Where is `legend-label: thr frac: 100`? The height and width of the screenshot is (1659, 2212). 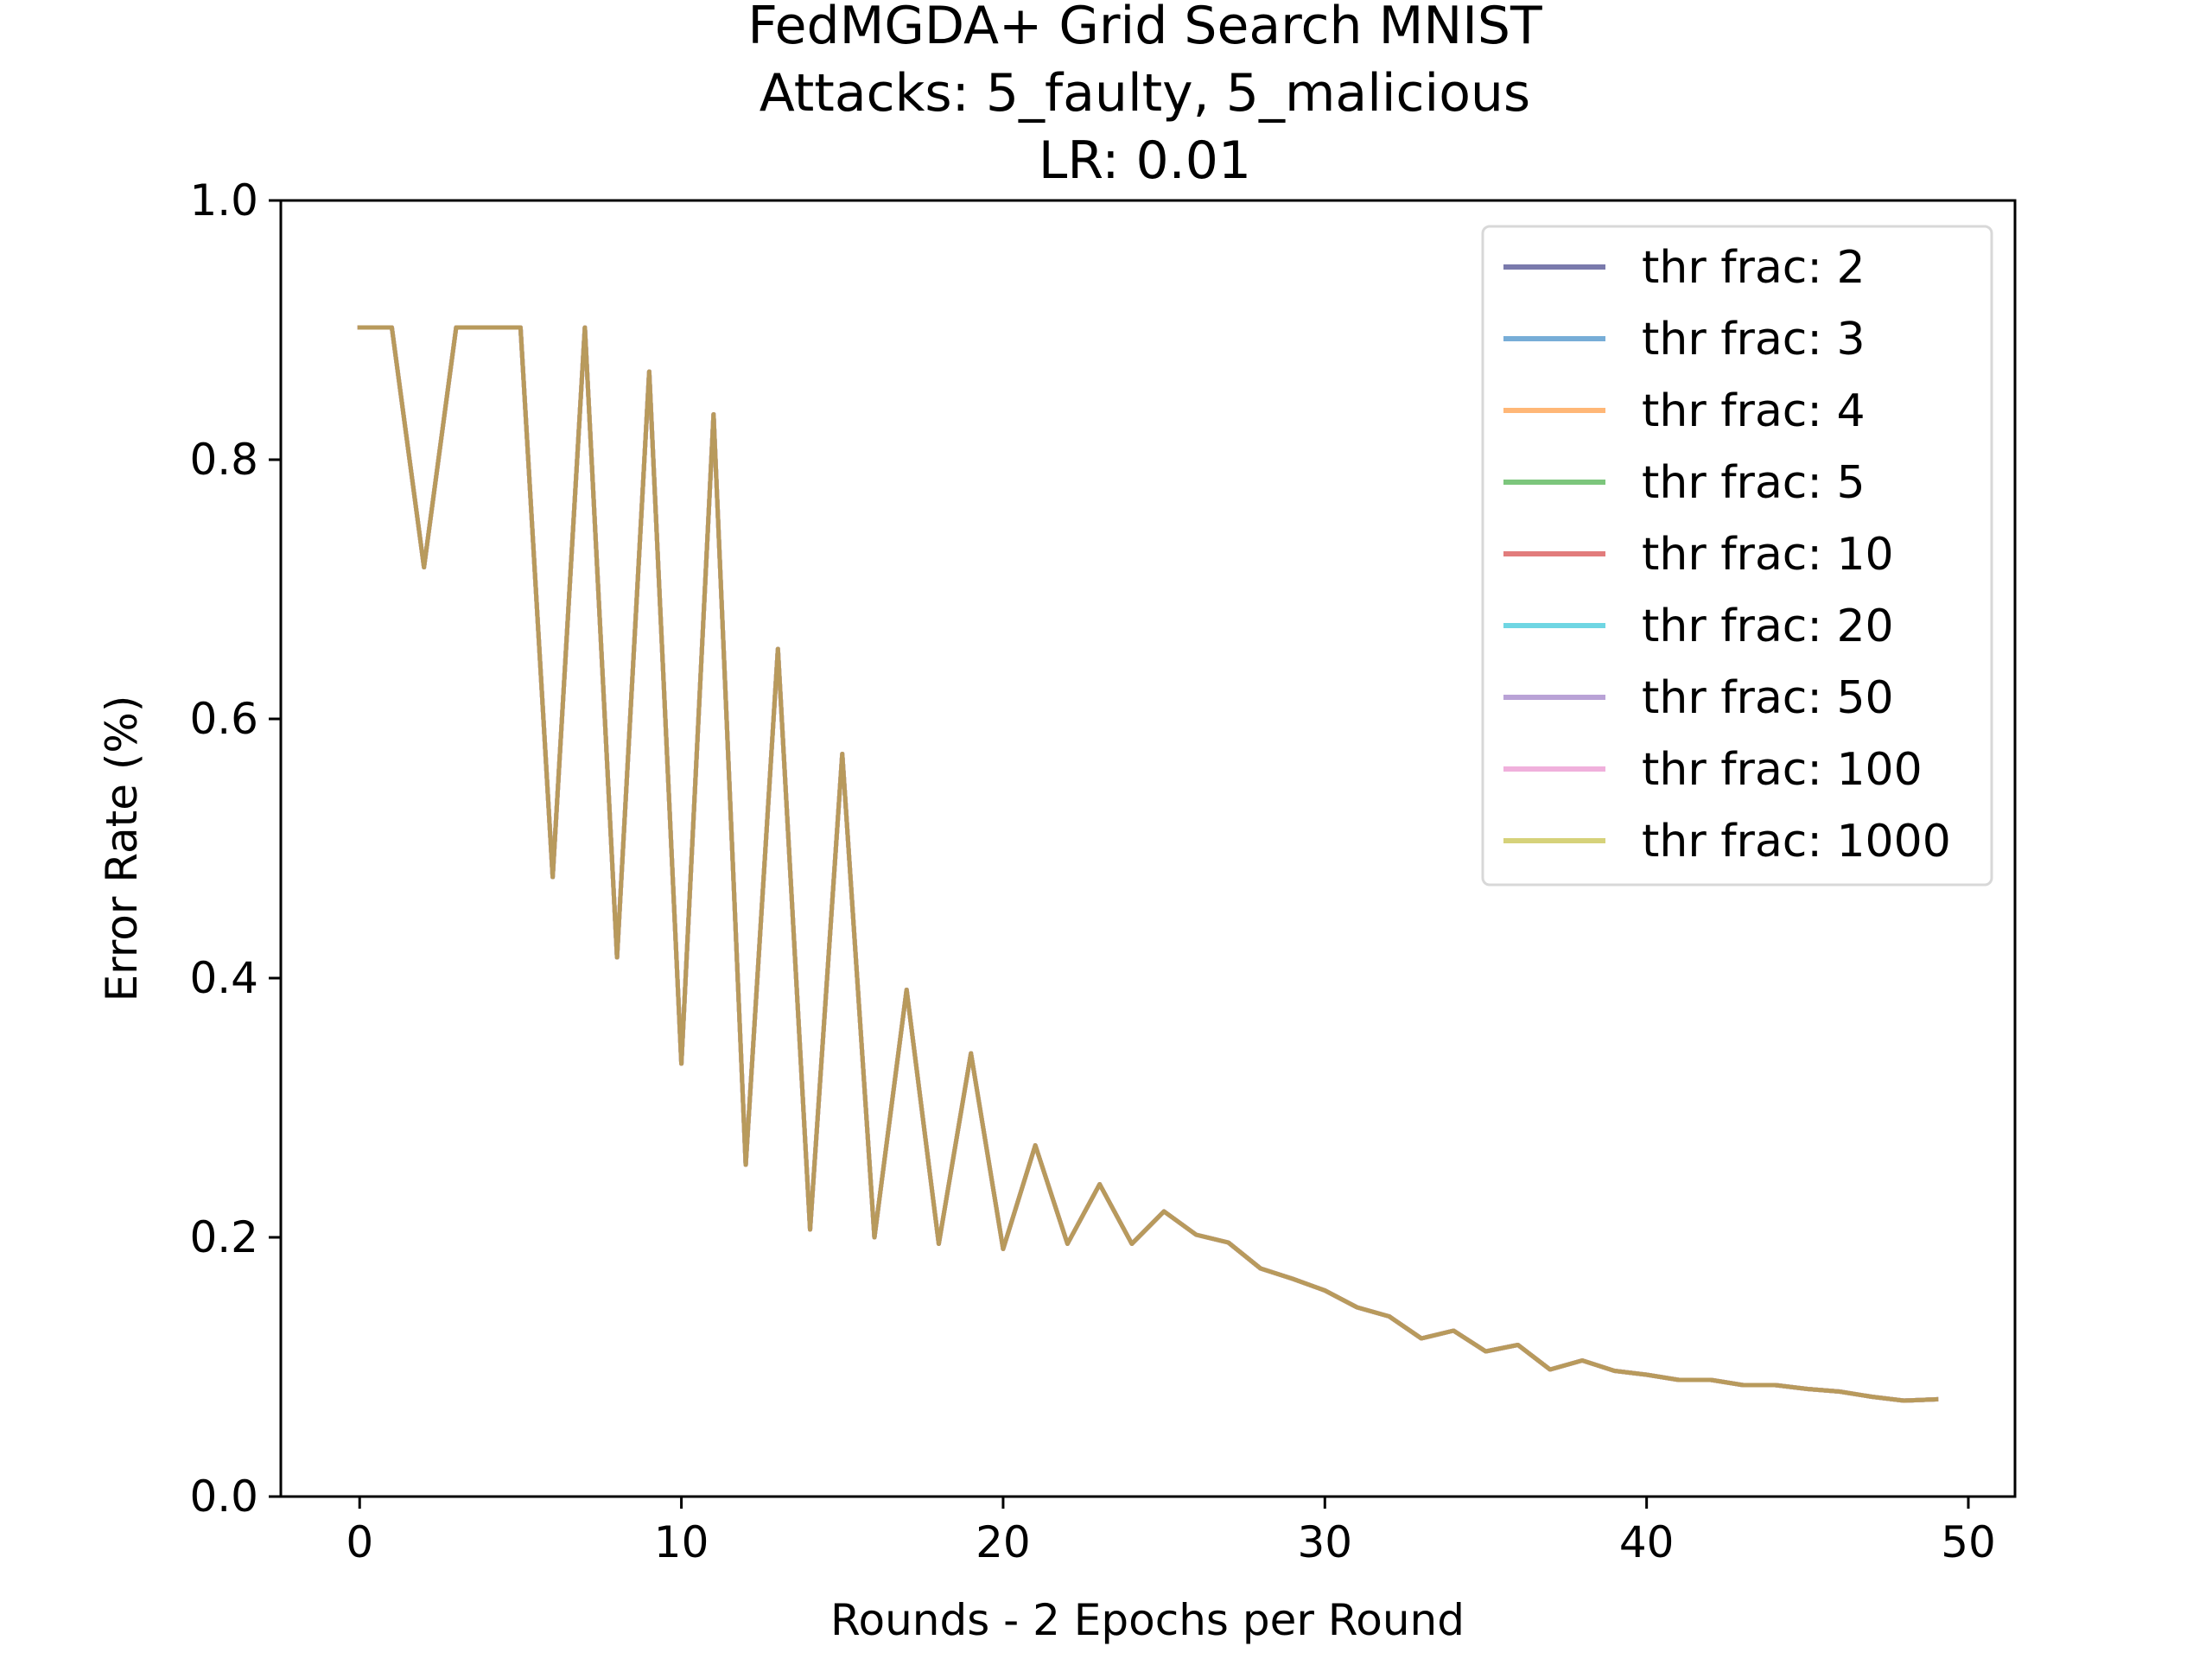 legend-label: thr frac: 100 is located at coordinates (1782, 770).